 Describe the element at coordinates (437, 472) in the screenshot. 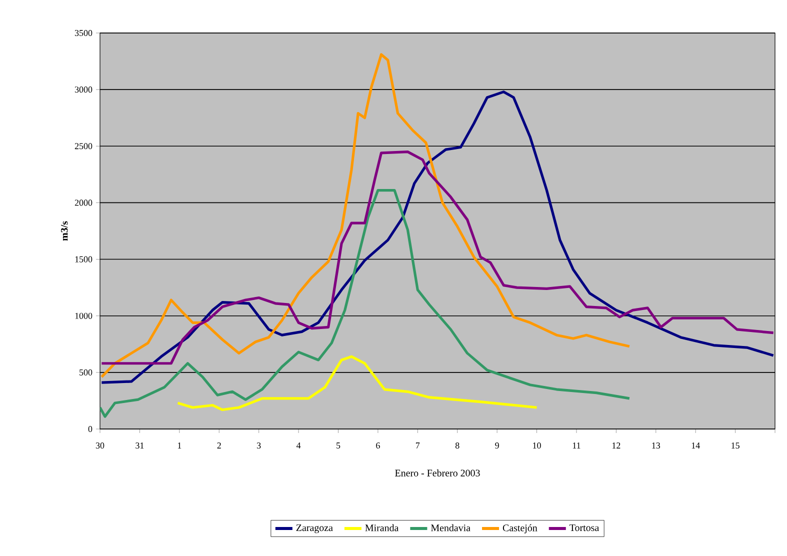

I see `x-axis-title: Enero - Febrero 2003` at that location.